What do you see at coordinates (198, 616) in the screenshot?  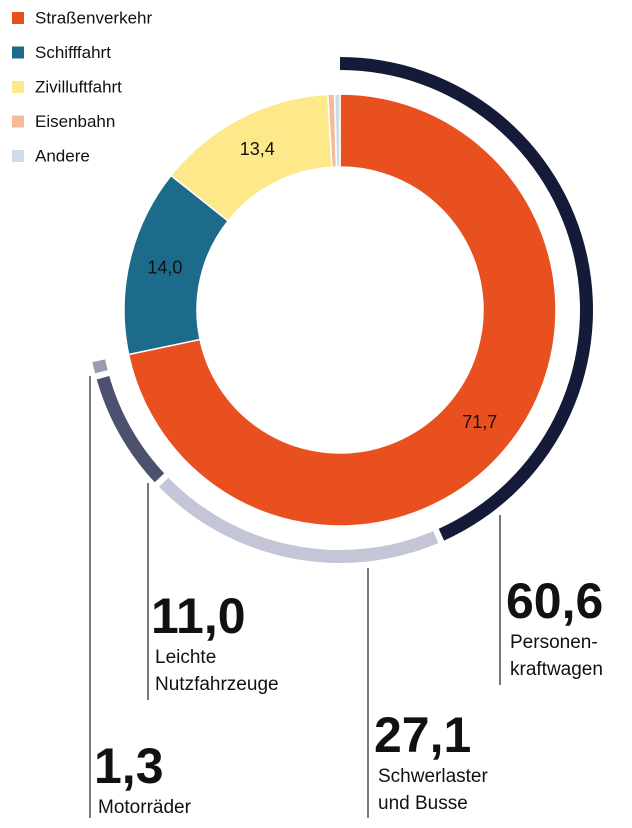 I see `big-value: 11,0` at bounding box center [198, 616].